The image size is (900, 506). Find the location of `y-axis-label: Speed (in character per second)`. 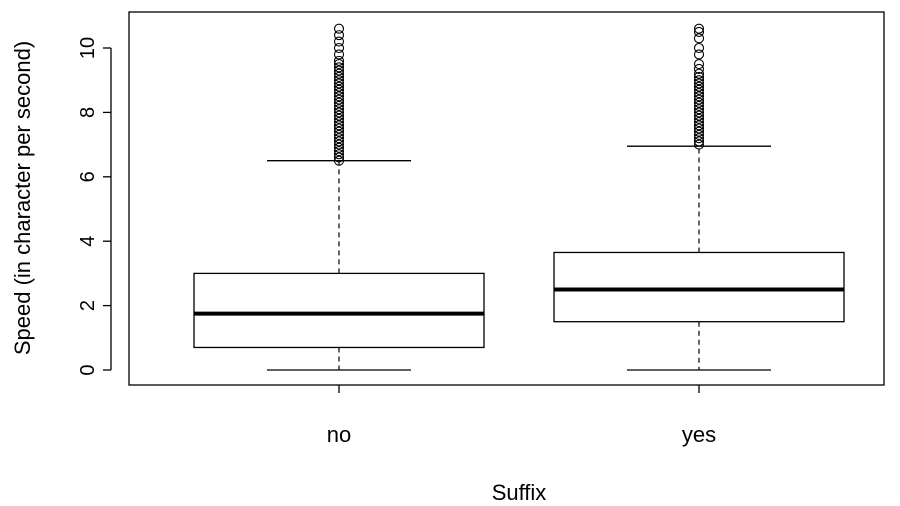

y-axis-label: Speed (in character per second) is located at coordinates (22, 198).